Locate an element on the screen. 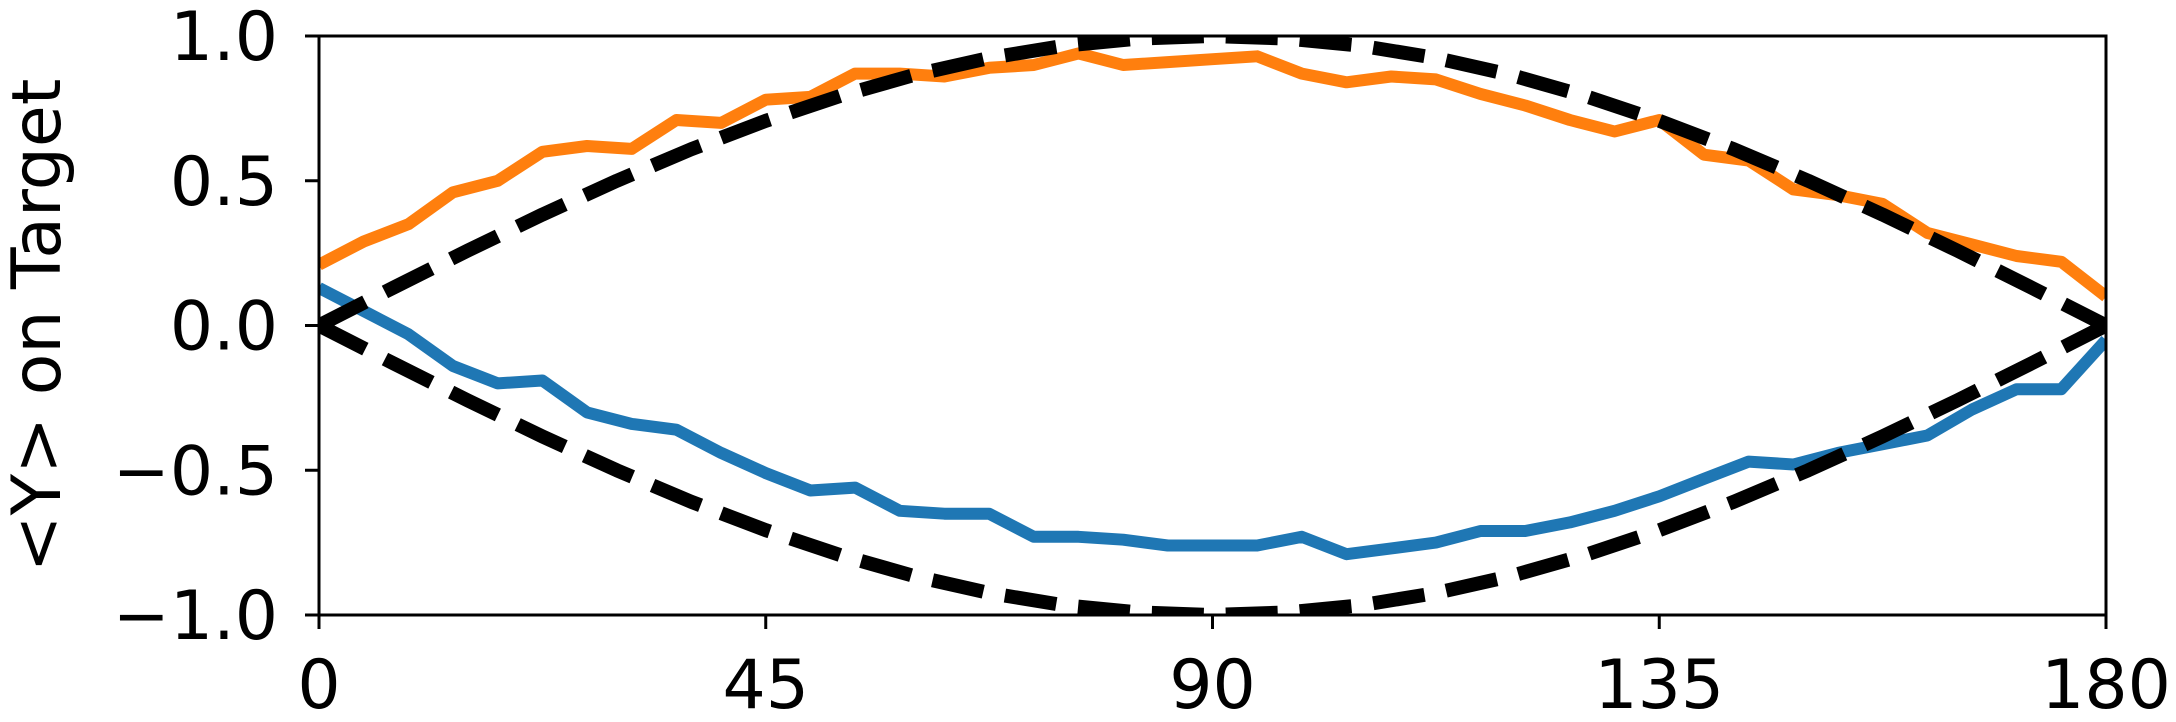 This screenshot has height=722, width=2176. y-axis-title: <Y> on Target is located at coordinates (38, 326).